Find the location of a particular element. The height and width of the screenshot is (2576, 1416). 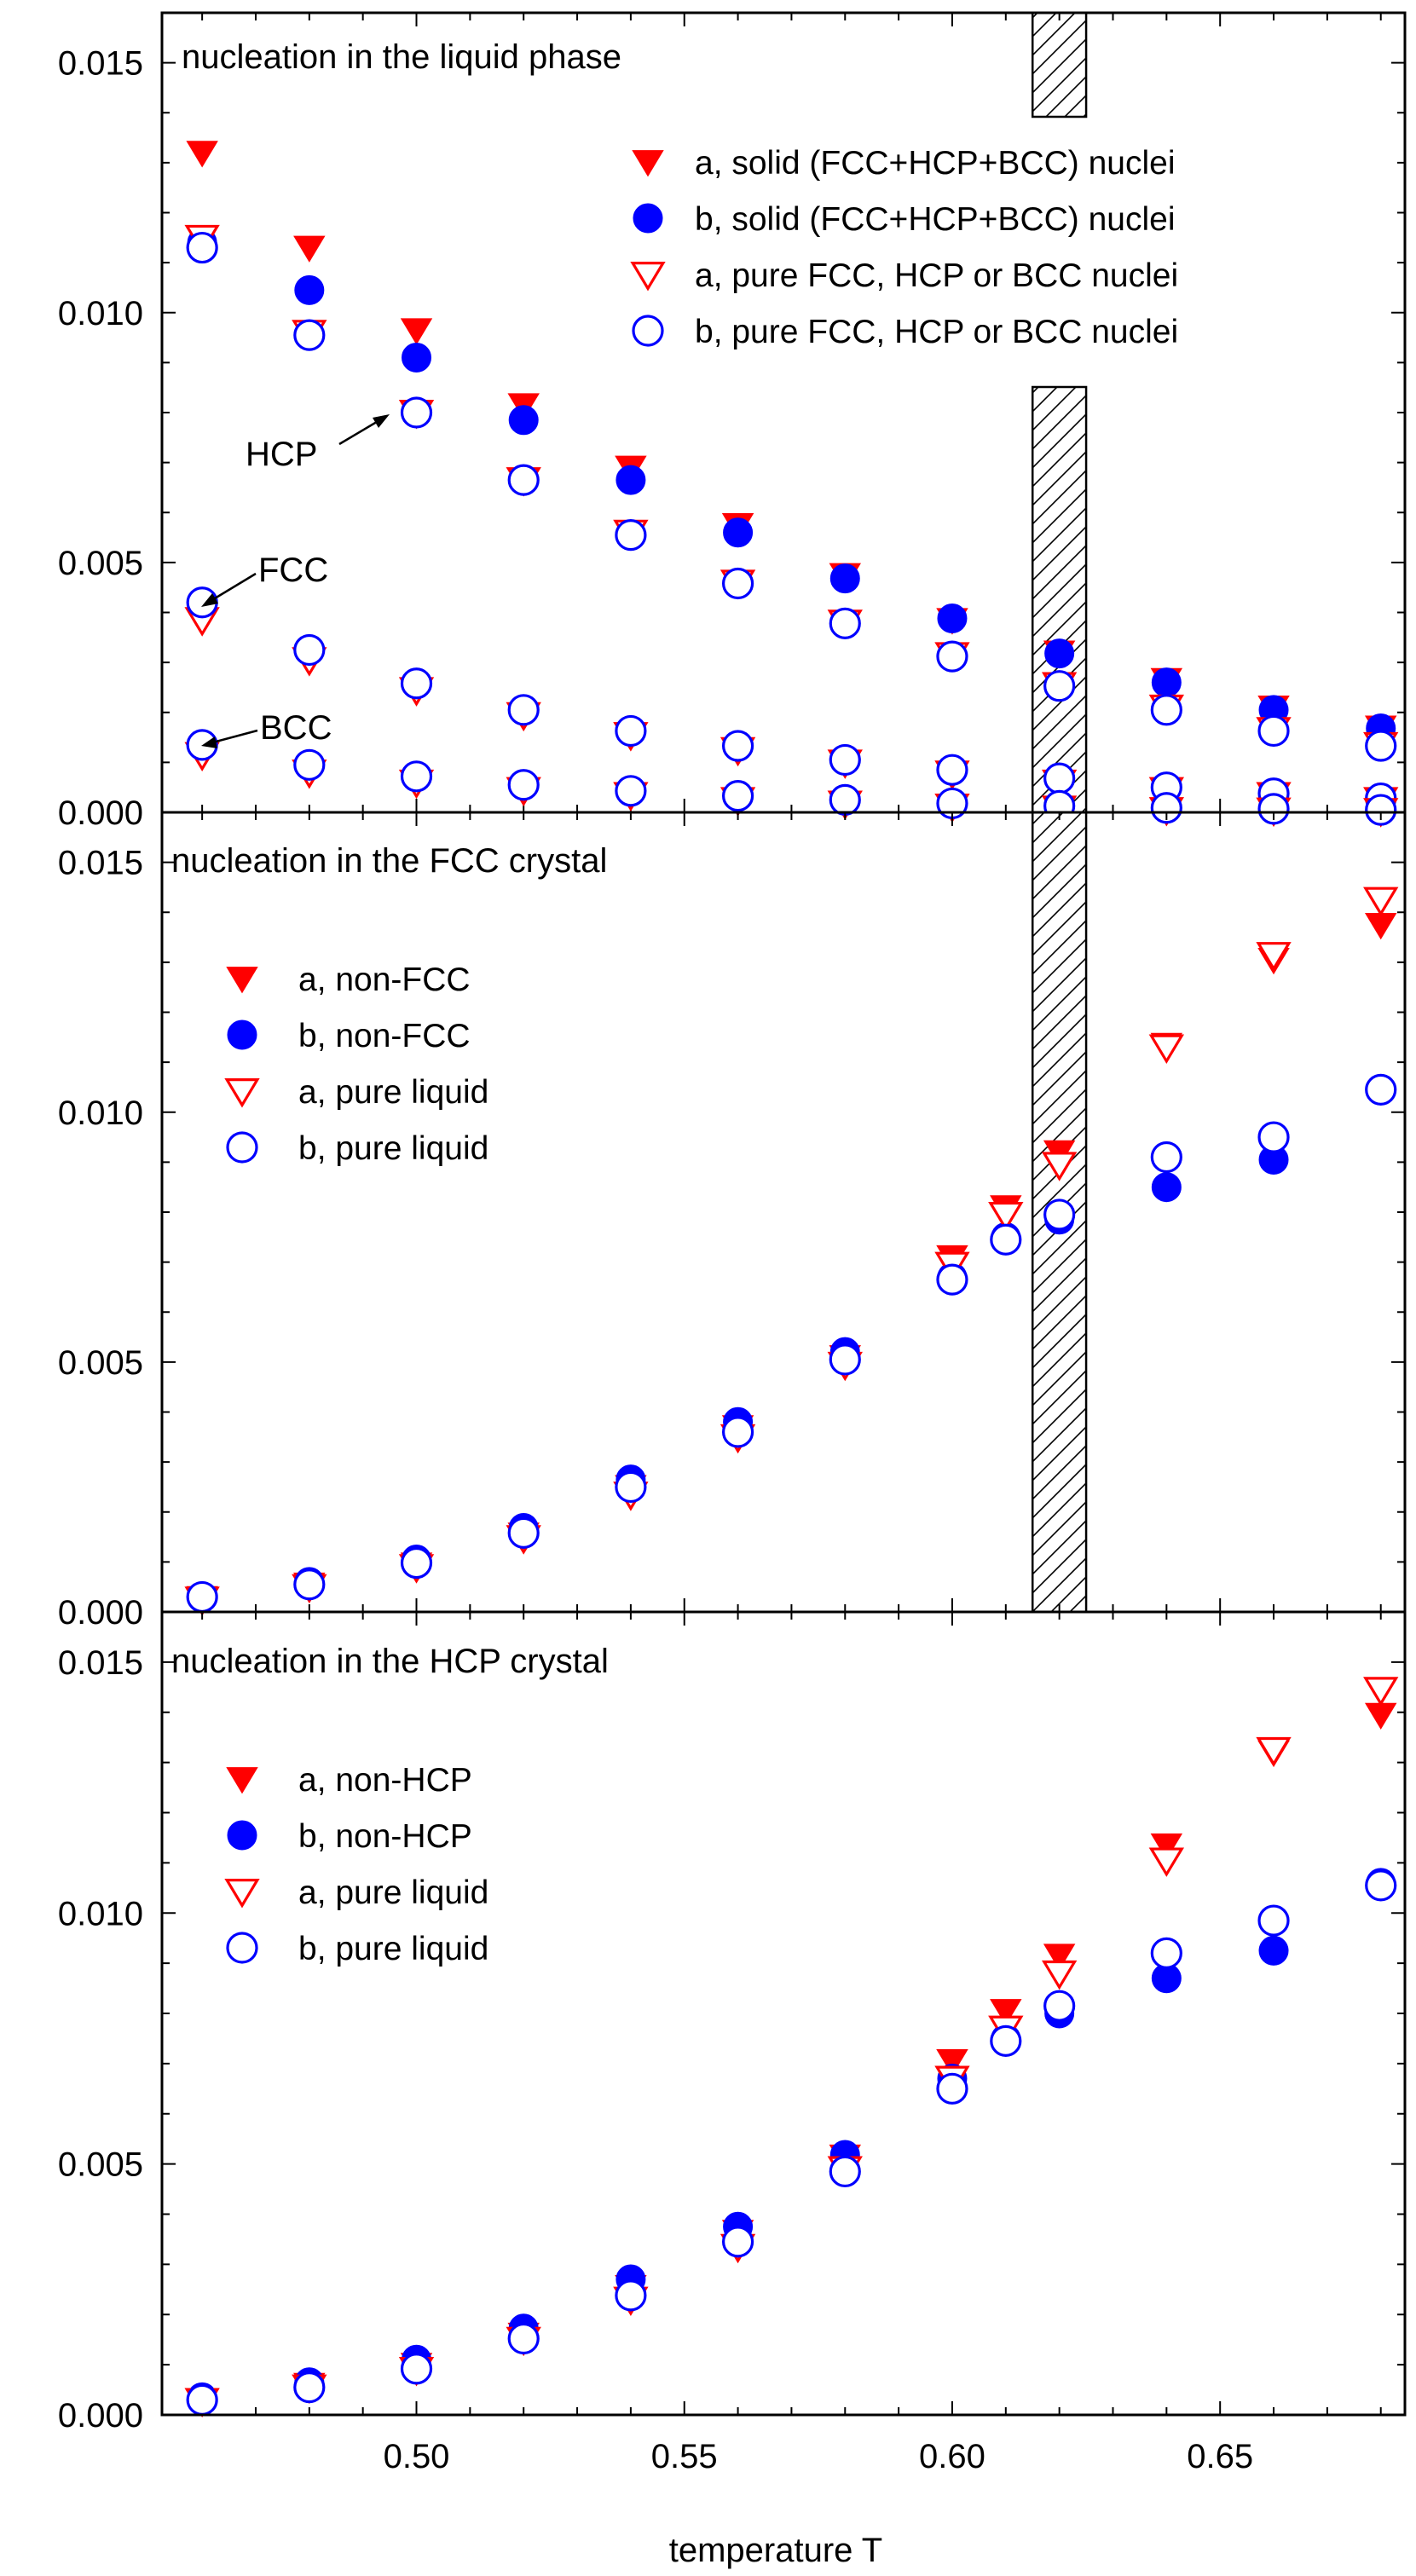

y-tick-label: 0.005 is located at coordinates (100, 2165).